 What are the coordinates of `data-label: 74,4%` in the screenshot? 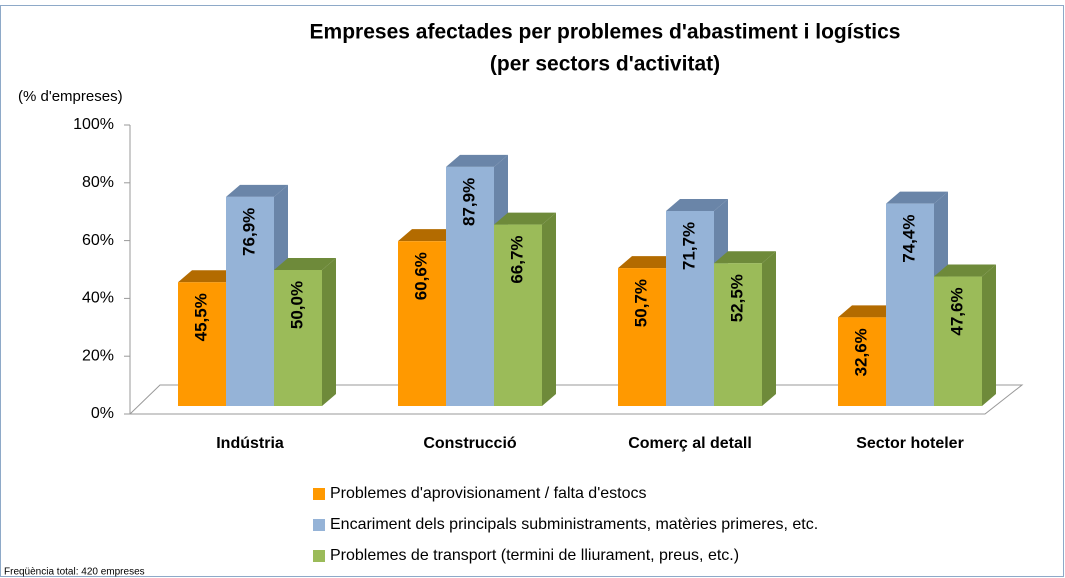 It's located at (908, 239).